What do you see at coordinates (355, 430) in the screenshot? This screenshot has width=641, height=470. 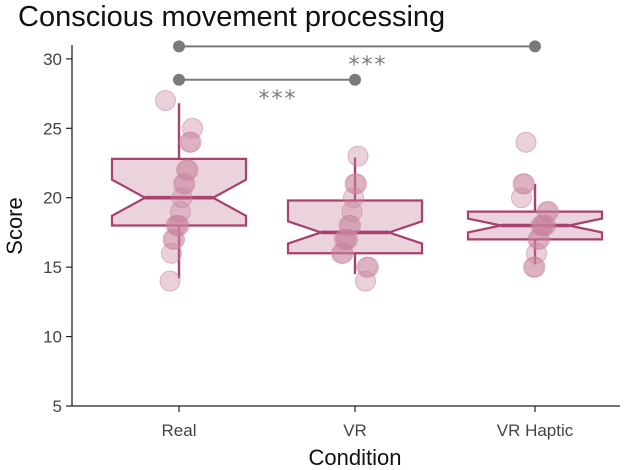 I see `x-tick-label: VR` at bounding box center [355, 430].